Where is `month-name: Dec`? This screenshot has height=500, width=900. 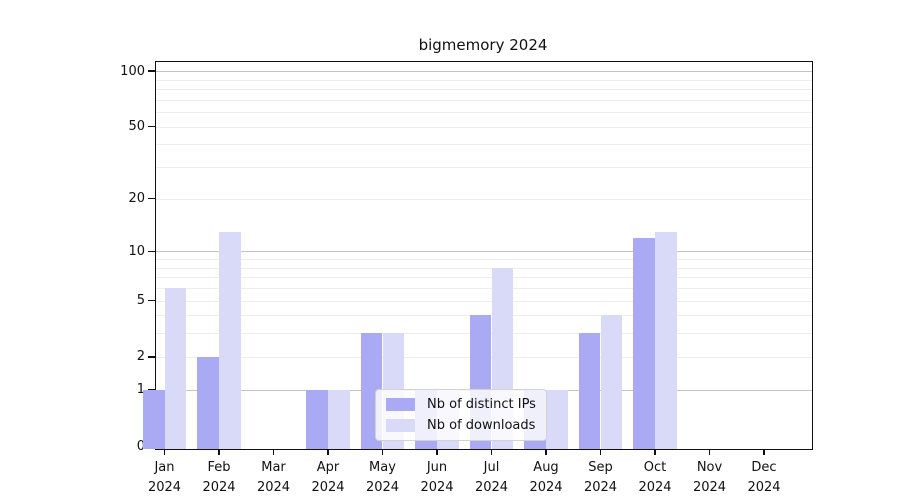
month-name: Dec is located at coordinates (764, 467).